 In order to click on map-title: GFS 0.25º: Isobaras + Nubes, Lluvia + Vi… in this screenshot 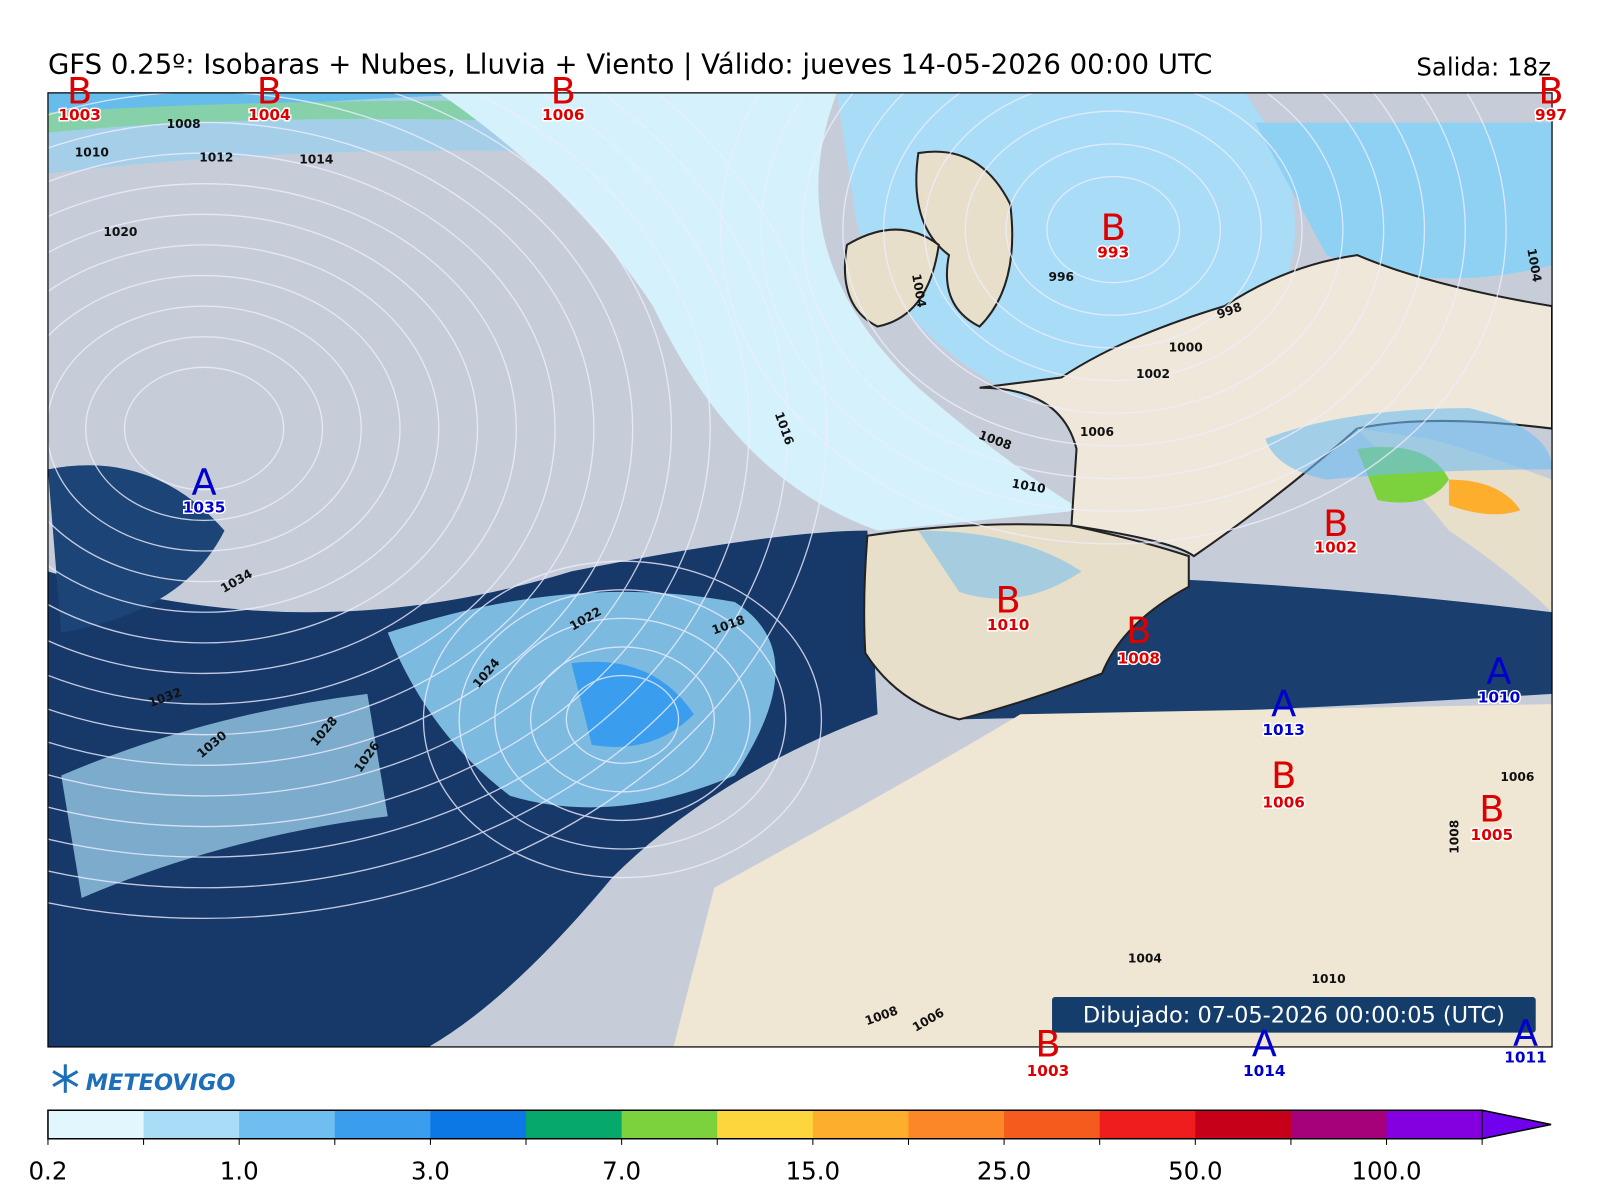, I will do `click(630, 64)`.